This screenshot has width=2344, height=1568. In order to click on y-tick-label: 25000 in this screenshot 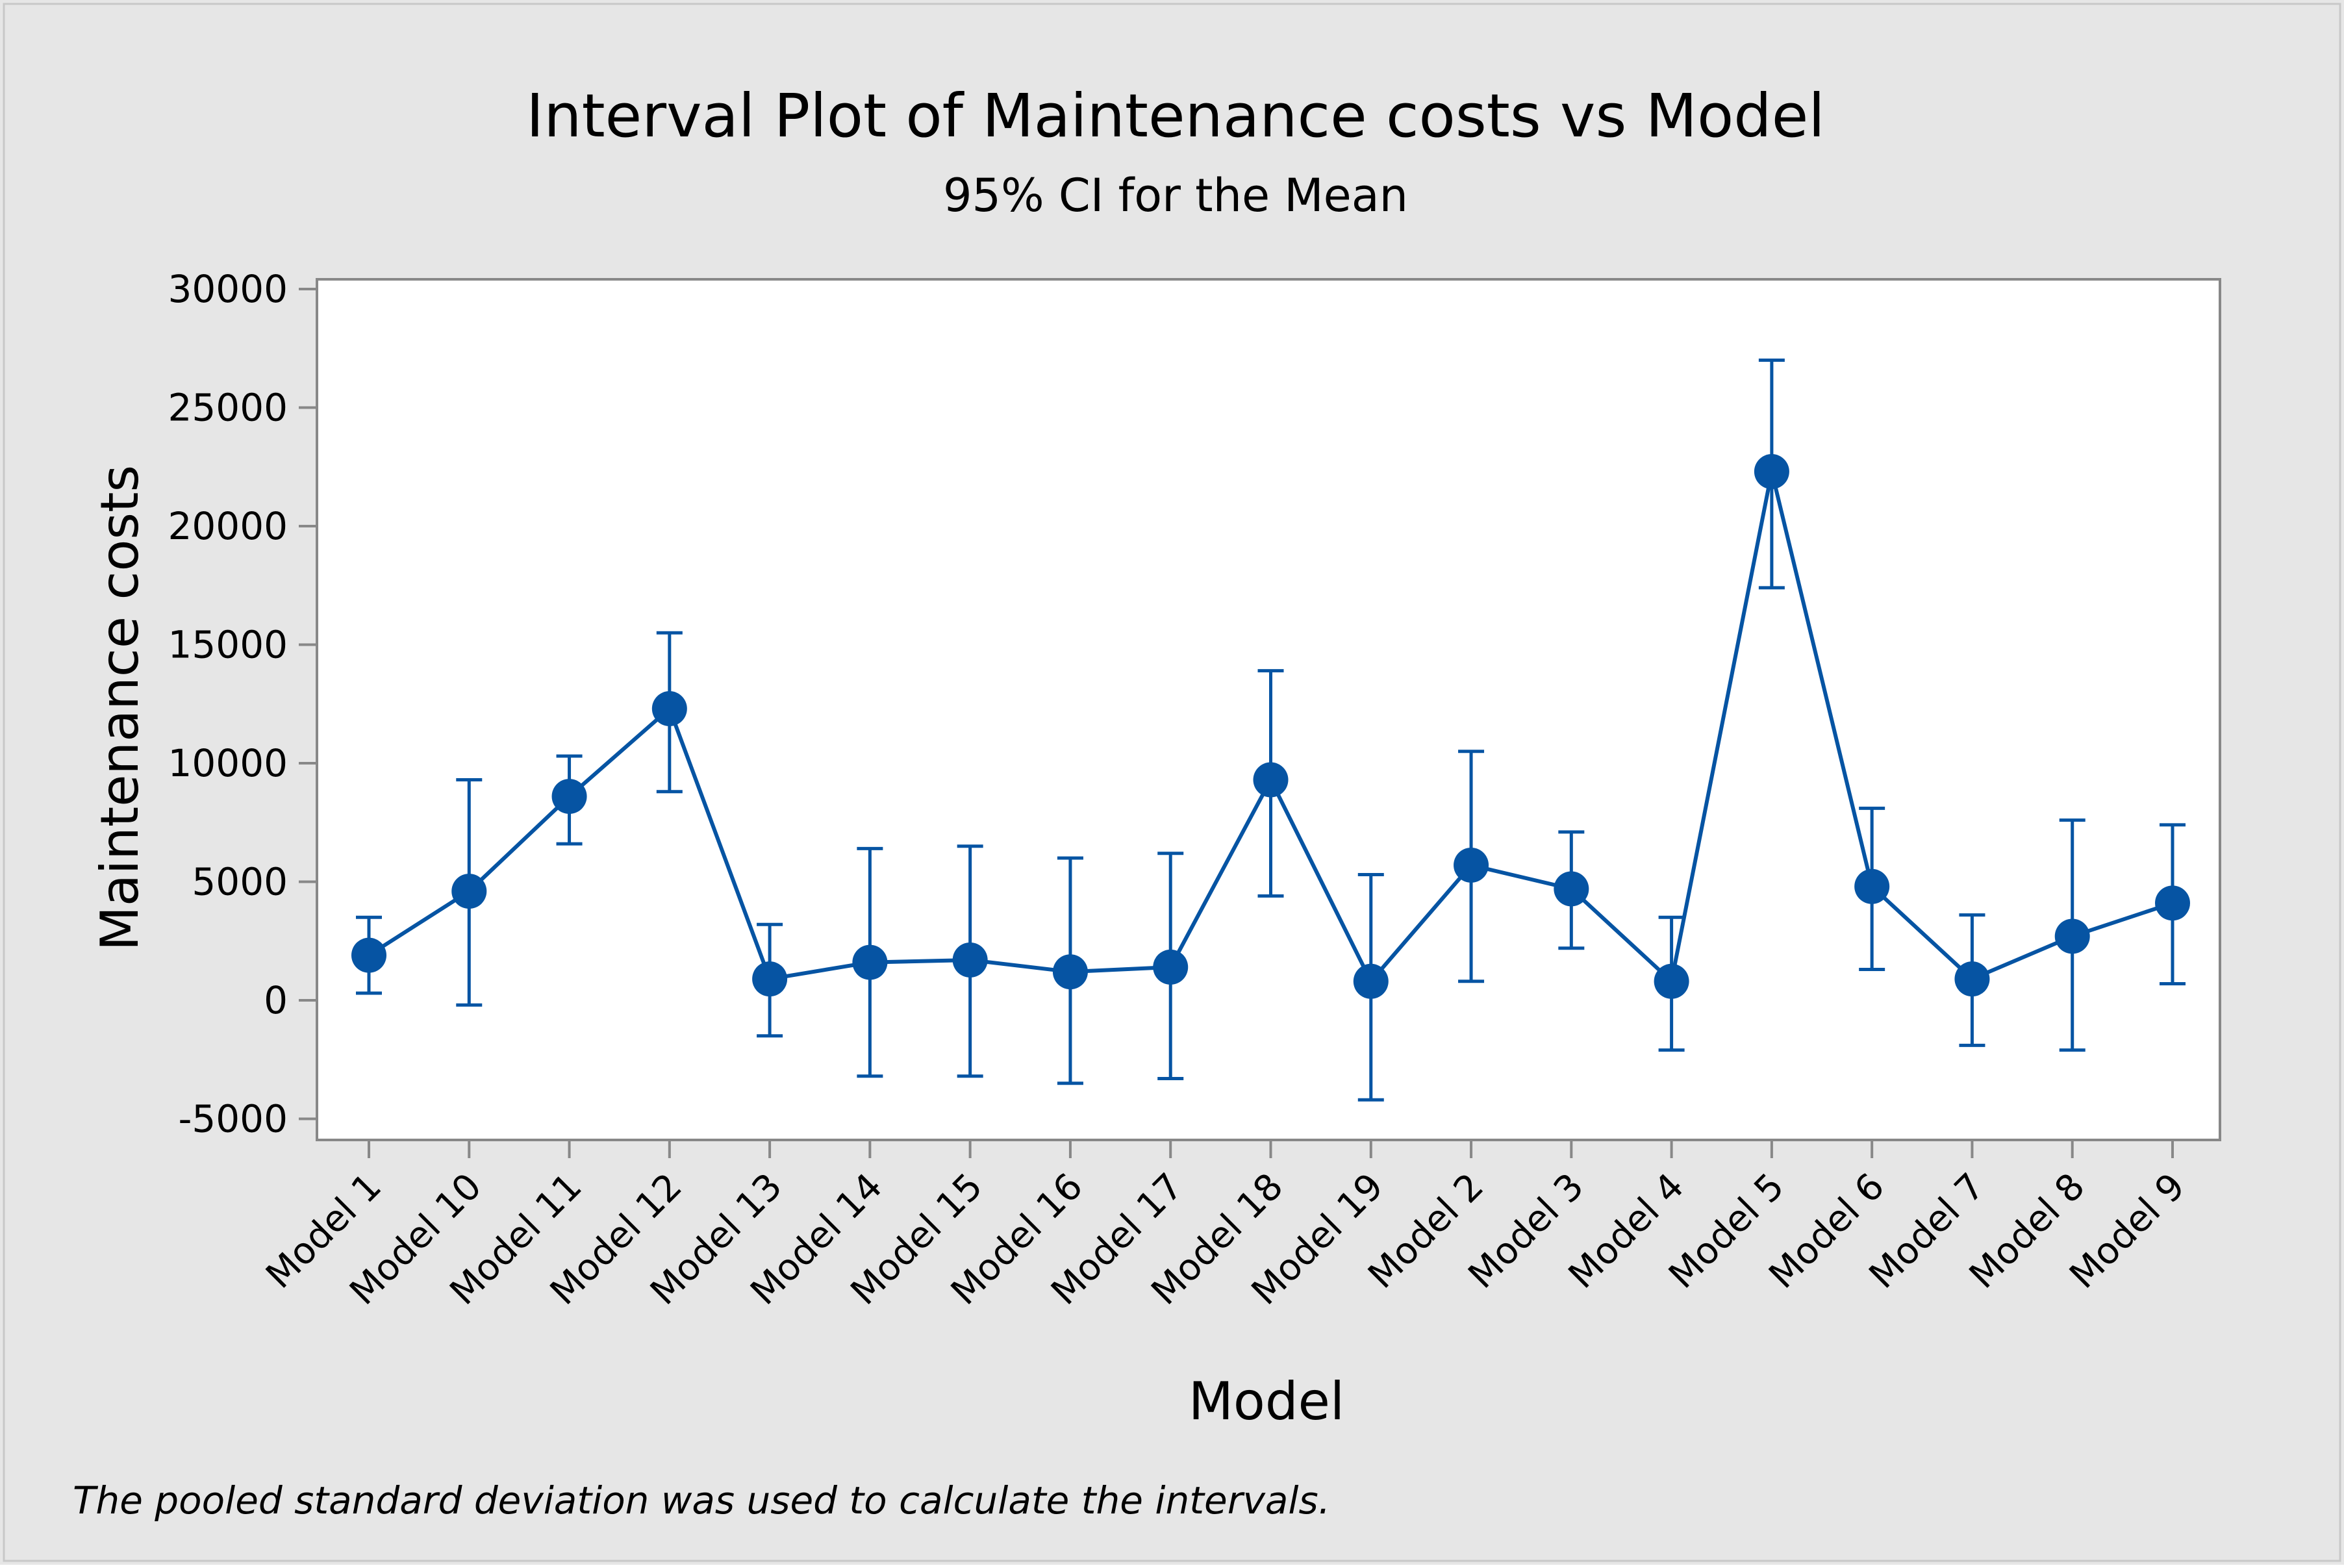, I will do `click(228, 408)`.